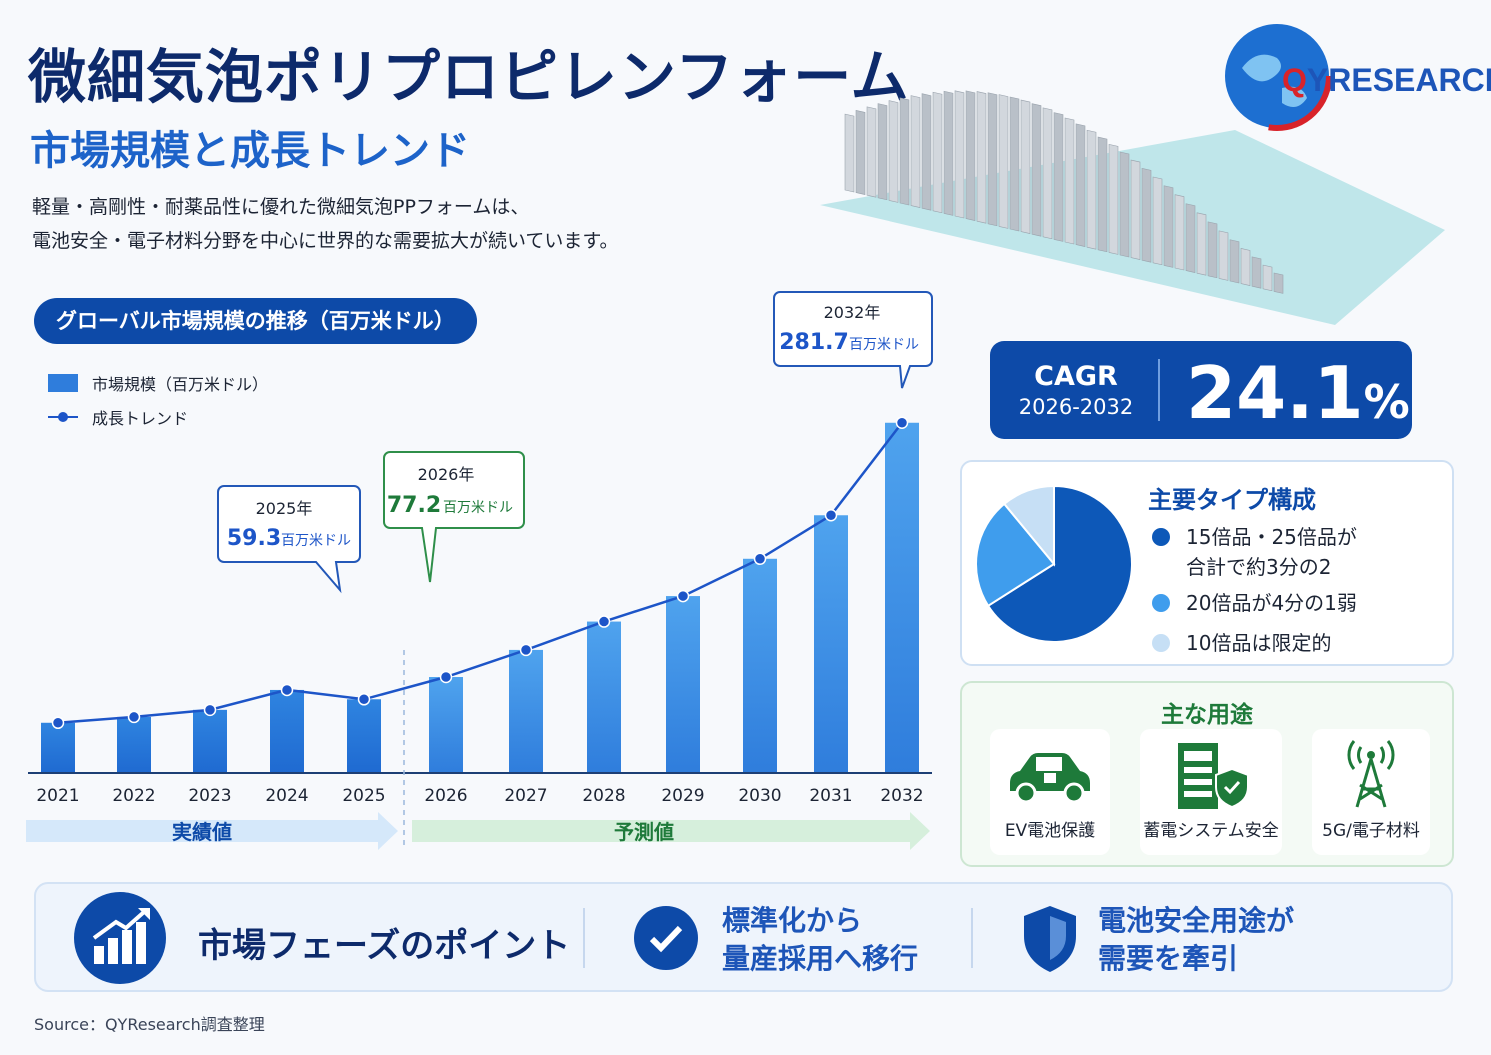 The width and height of the screenshot is (1491, 1055). What do you see at coordinates (526, 650) in the screenshot?
I see `trend-point-2027` at bounding box center [526, 650].